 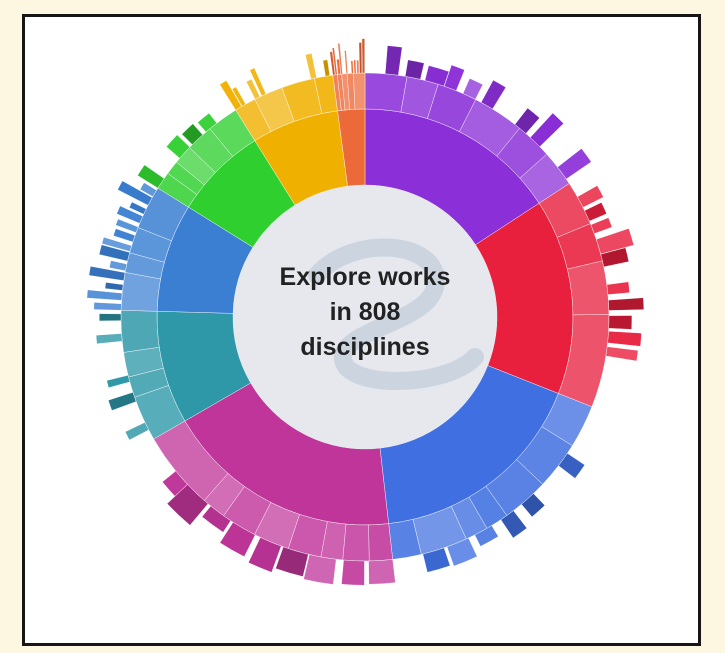 What do you see at coordinates (359, 91) in the screenshot?
I see `category-9-subsegment` at bounding box center [359, 91].